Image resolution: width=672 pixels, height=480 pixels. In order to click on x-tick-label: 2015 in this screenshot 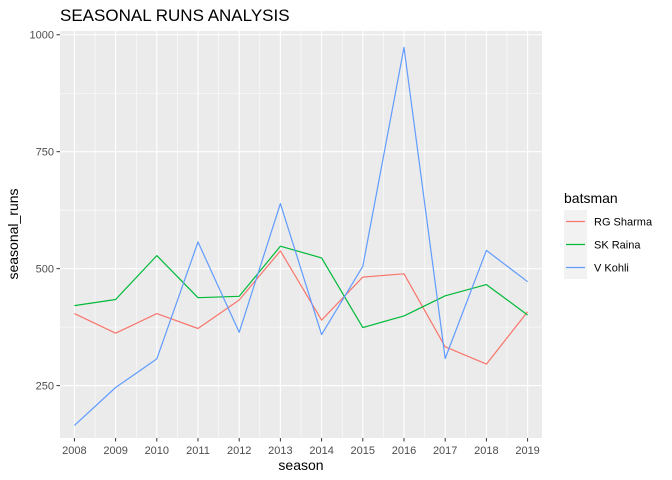, I will do `click(363, 451)`.